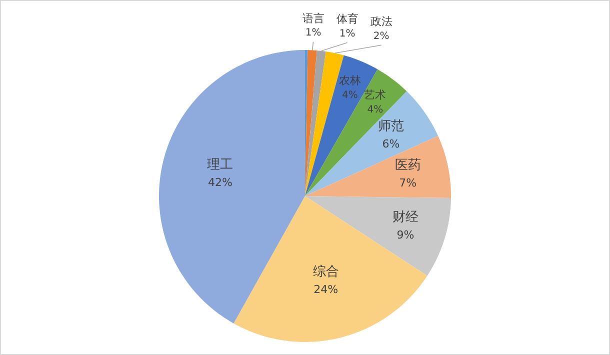 Image resolution: width=610 pixels, height=355 pixels. Describe the element at coordinates (405, 235) in the screenshot. I see `data-label: 9%` at that location.